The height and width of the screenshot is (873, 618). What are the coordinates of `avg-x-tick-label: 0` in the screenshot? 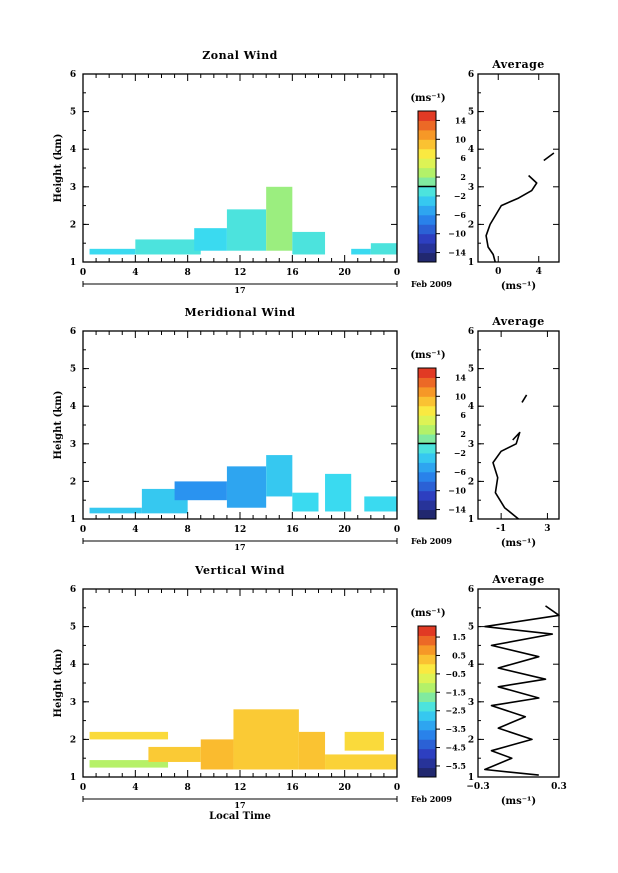 It's located at (498, 272).